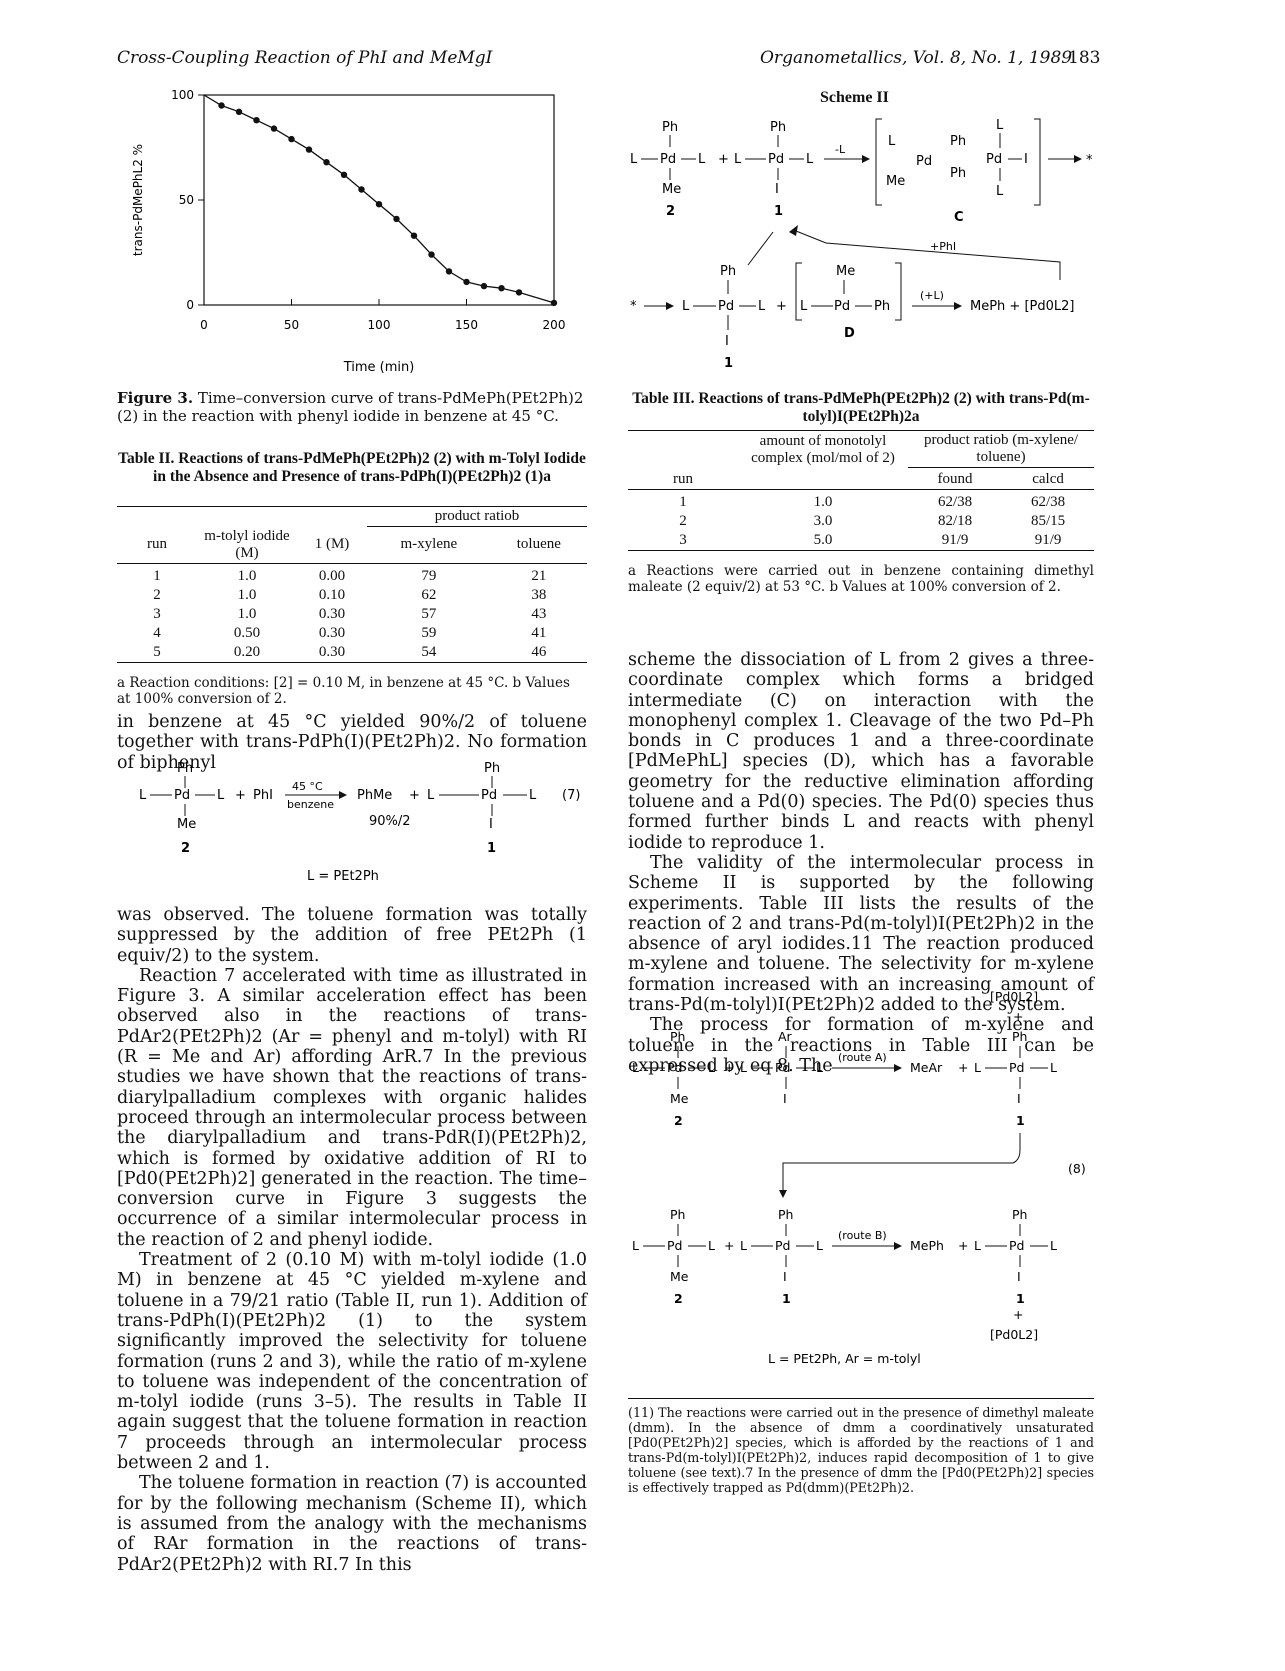  What do you see at coordinates (491, 824) in the screenshot?
I see `eq7-i: I` at bounding box center [491, 824].